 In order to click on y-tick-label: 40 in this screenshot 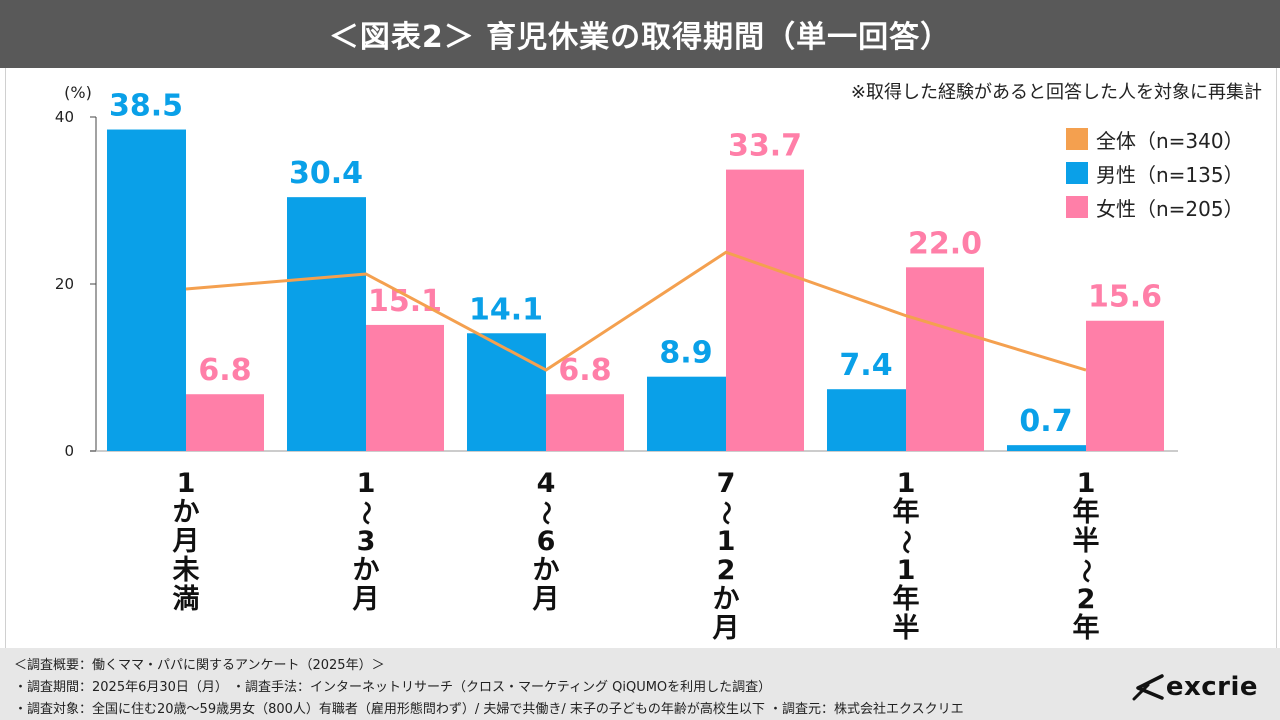, I will do `click(64, 117)`.